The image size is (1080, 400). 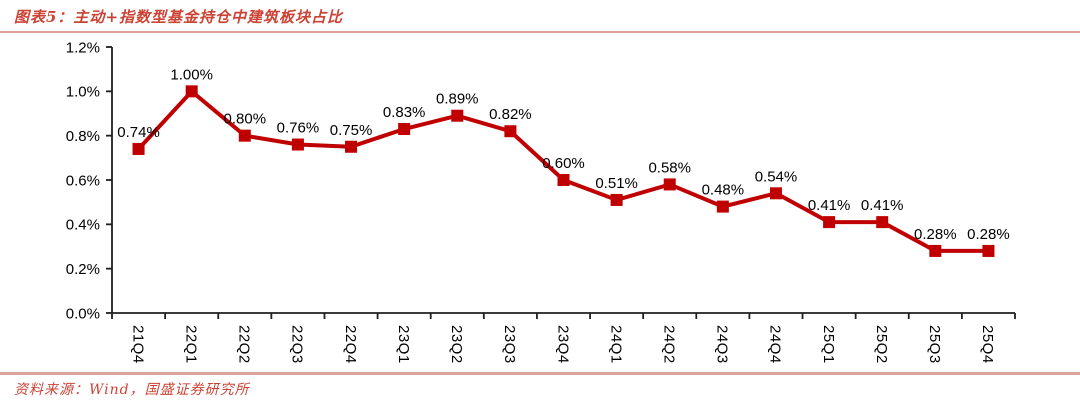 I want to click on data-point-label: 0.76%, so click(x=298, y=128).